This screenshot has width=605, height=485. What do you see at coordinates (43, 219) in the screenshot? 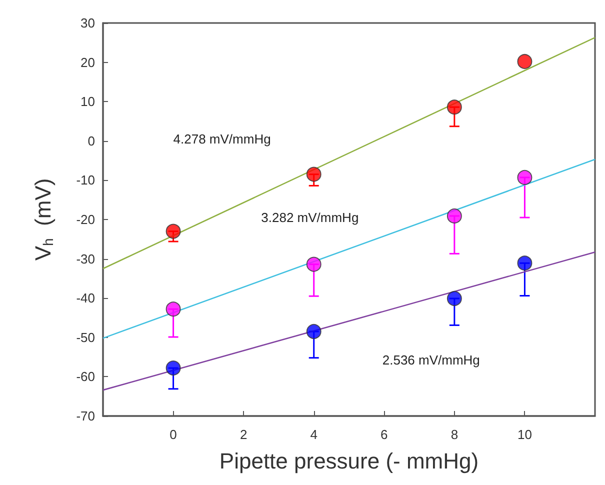
I see `y-axis-title: Vh (mV)` at bounding box center [43, 219].